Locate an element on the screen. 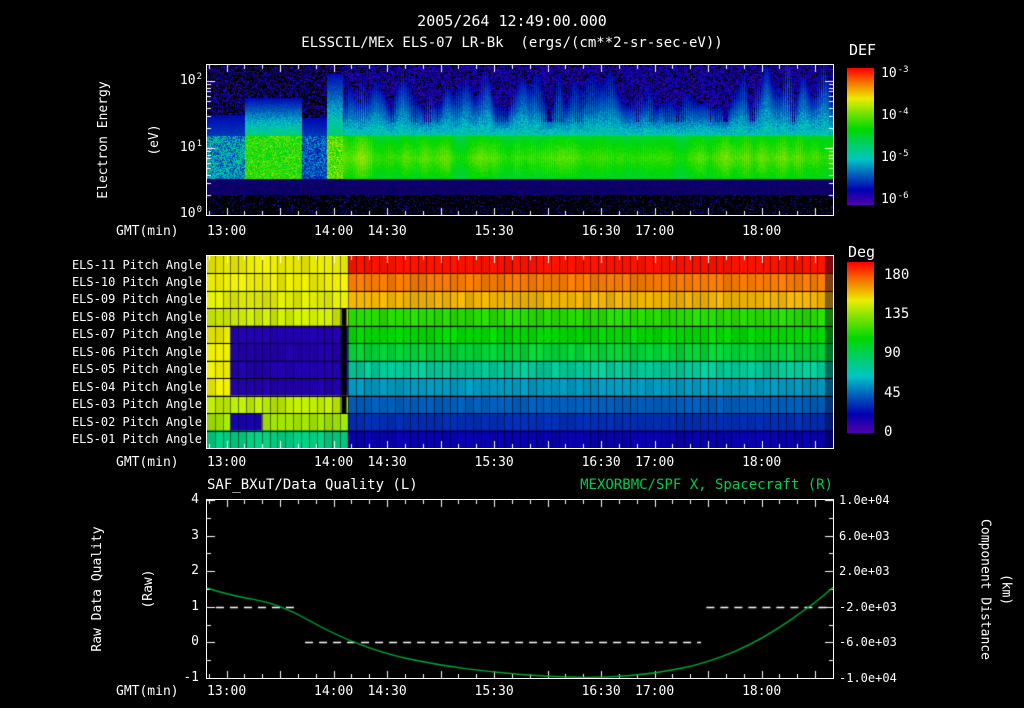 The image size is (1024, 708). def-tick-1e-3: 10-3 is located at coordinates (895, 73).